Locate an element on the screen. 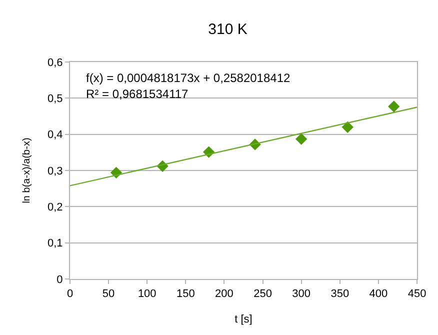 This screenshot has height=335, width=438. x-tick-label: 350 is located at coordinates (340, 294).